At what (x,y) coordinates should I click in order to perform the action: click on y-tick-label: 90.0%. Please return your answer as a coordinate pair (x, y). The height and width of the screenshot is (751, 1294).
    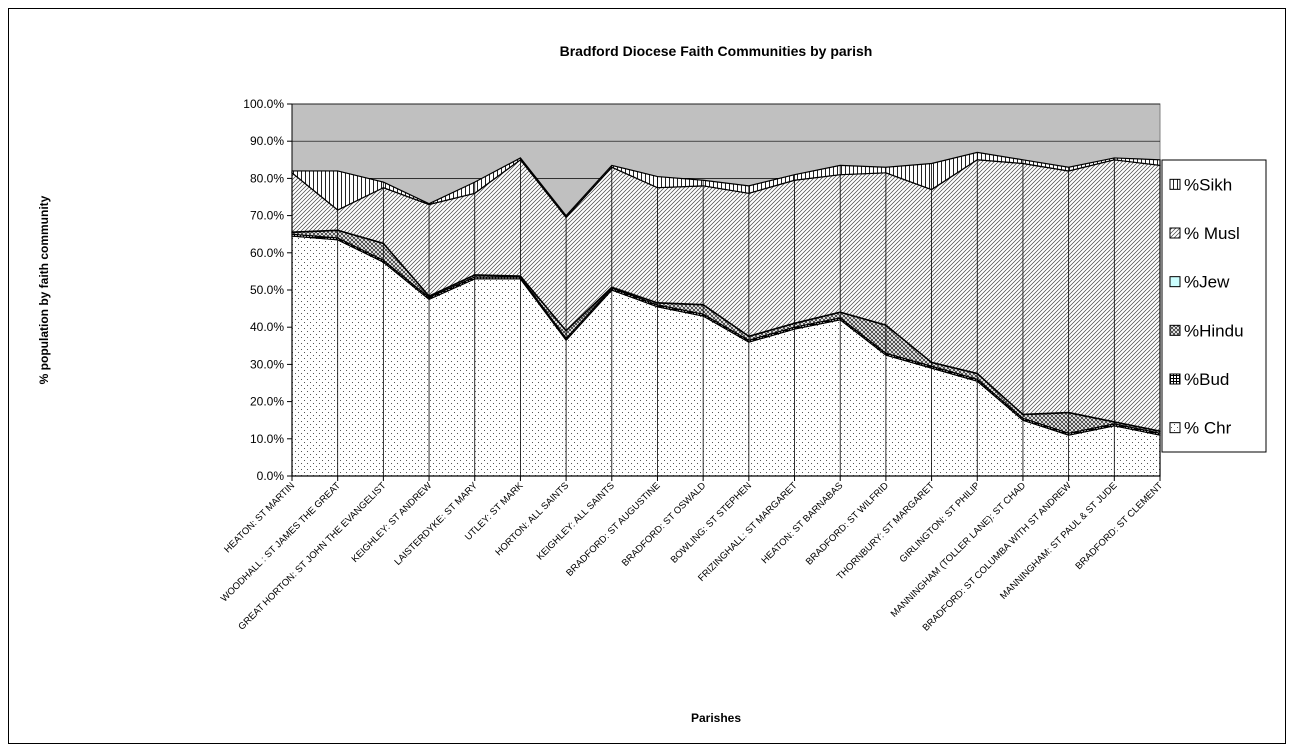
    Looking at the image, I should click on (267, 141).